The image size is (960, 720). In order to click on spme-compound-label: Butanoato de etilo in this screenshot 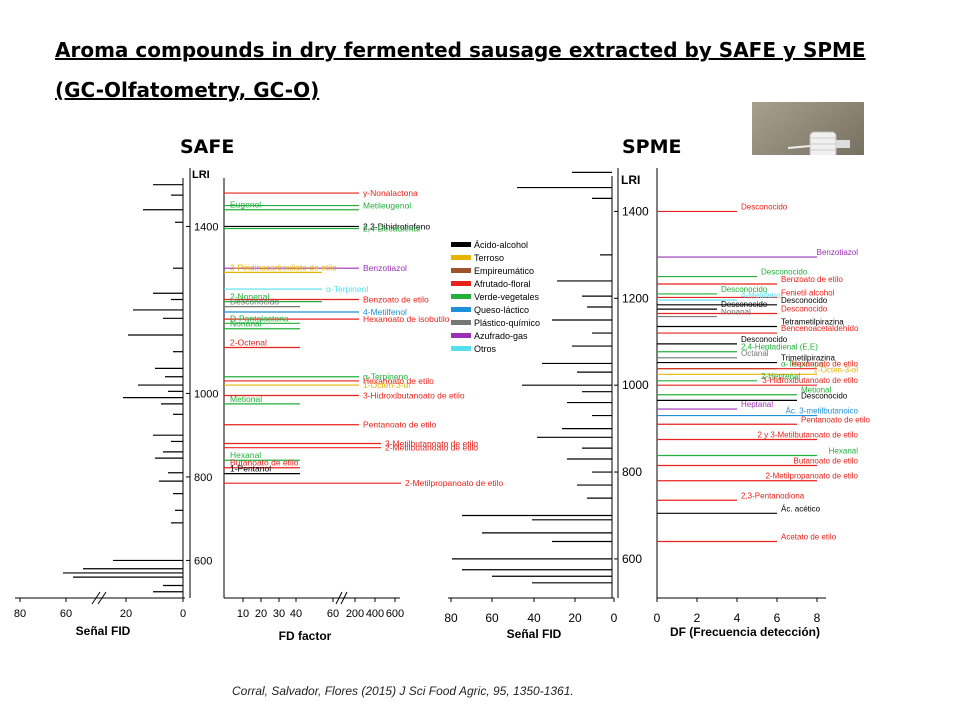, I will do `click(826, 461)`.